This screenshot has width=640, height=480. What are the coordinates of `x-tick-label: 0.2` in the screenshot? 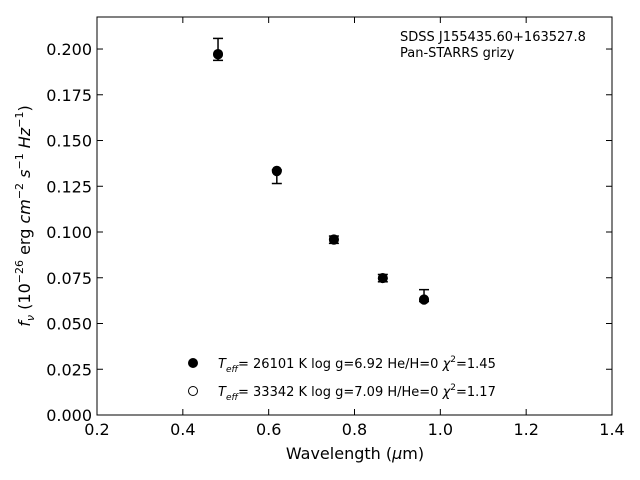 It's located at (96, 429).